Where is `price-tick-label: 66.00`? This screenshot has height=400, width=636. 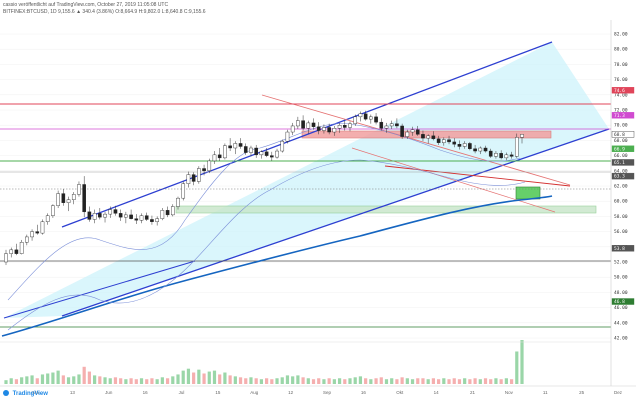
price-tick-label: 66.00 is located at coordinates (621, 156).